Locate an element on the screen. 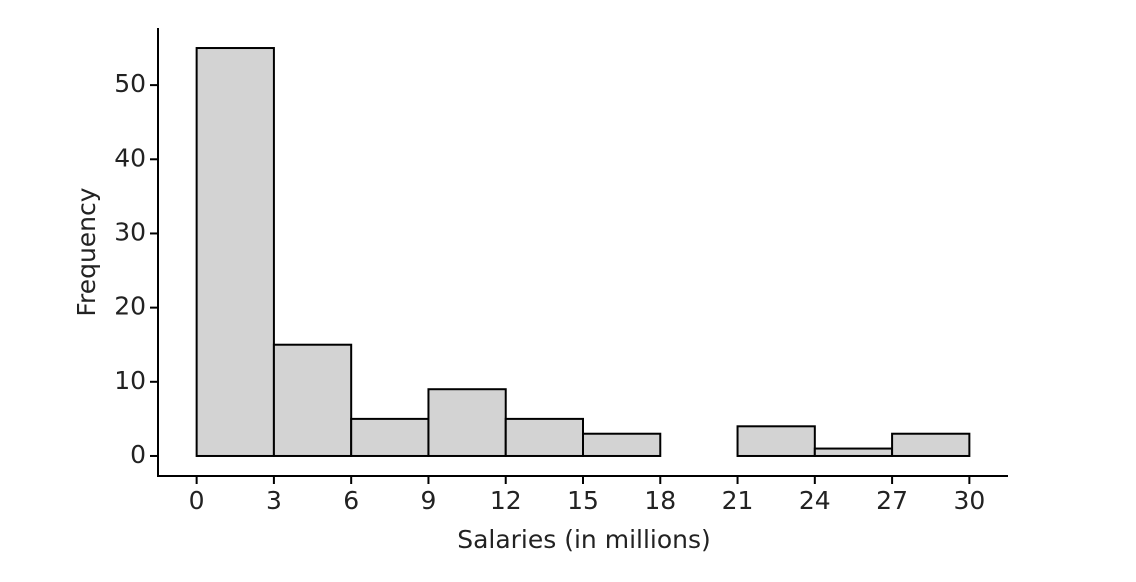  y-tick-label: 40 is located at coordinates (130, 157).